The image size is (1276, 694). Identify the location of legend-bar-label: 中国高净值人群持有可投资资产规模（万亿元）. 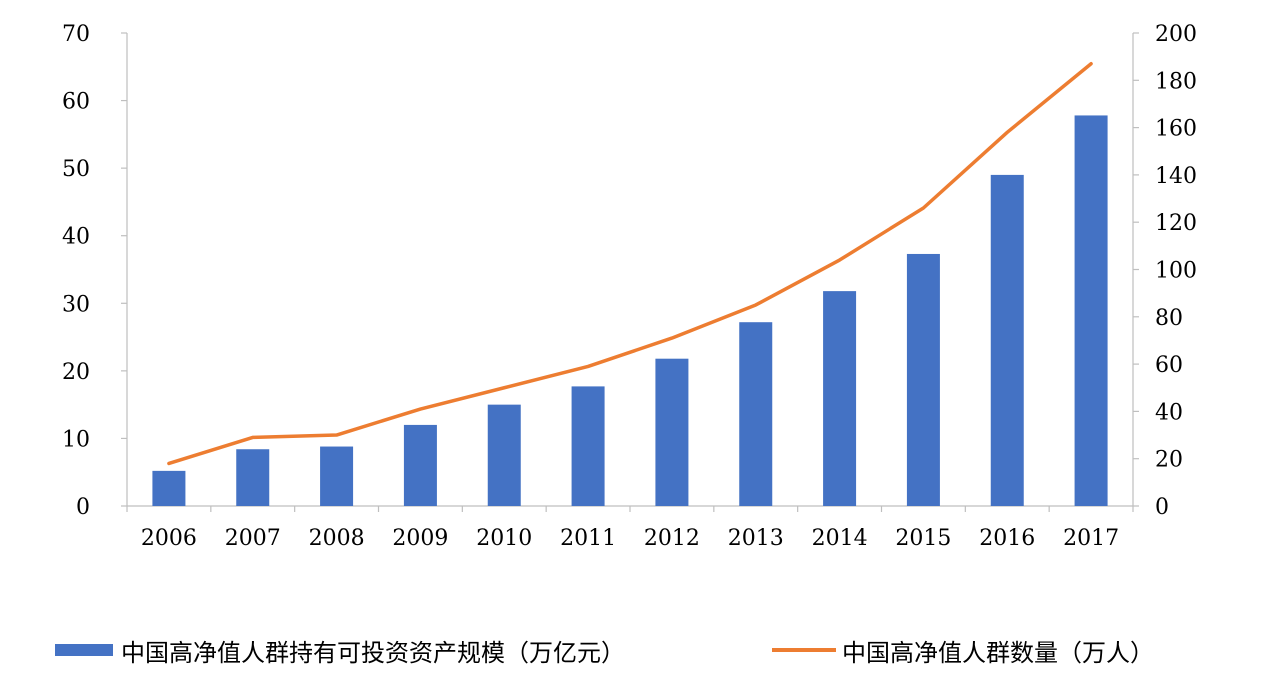
(373, 652).